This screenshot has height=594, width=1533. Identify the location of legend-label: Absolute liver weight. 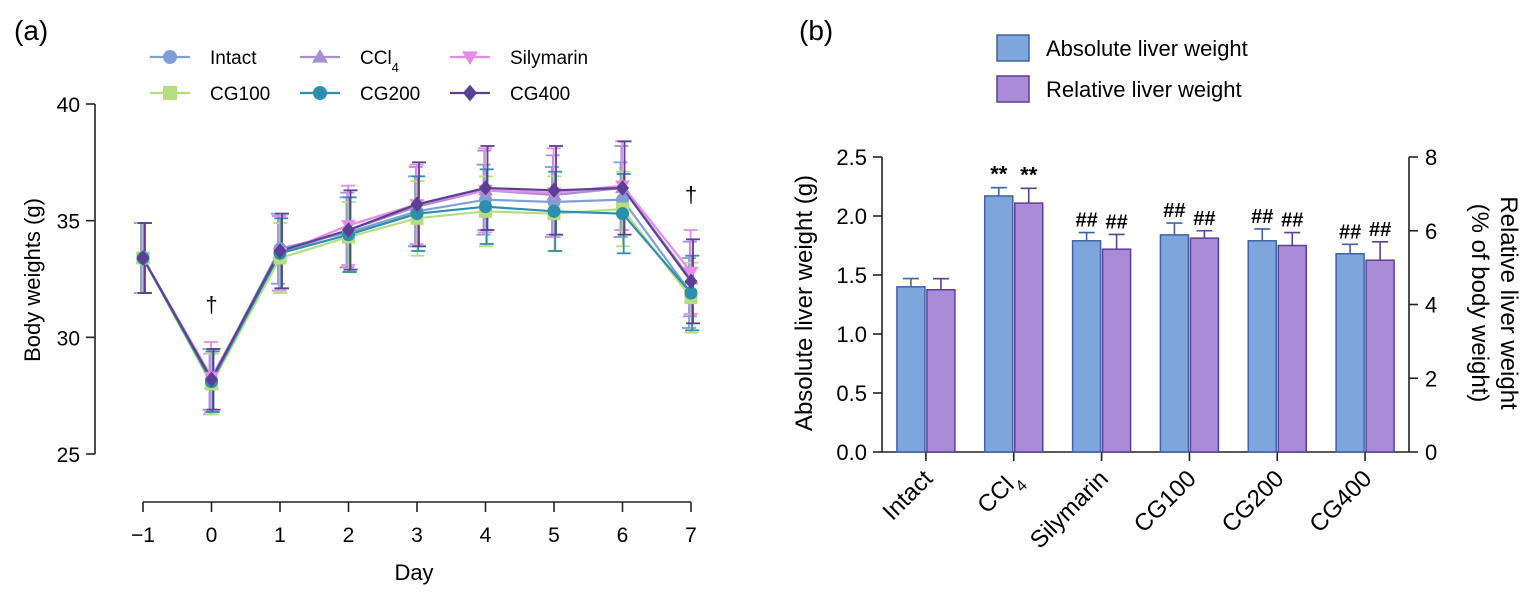
(1147, 48).